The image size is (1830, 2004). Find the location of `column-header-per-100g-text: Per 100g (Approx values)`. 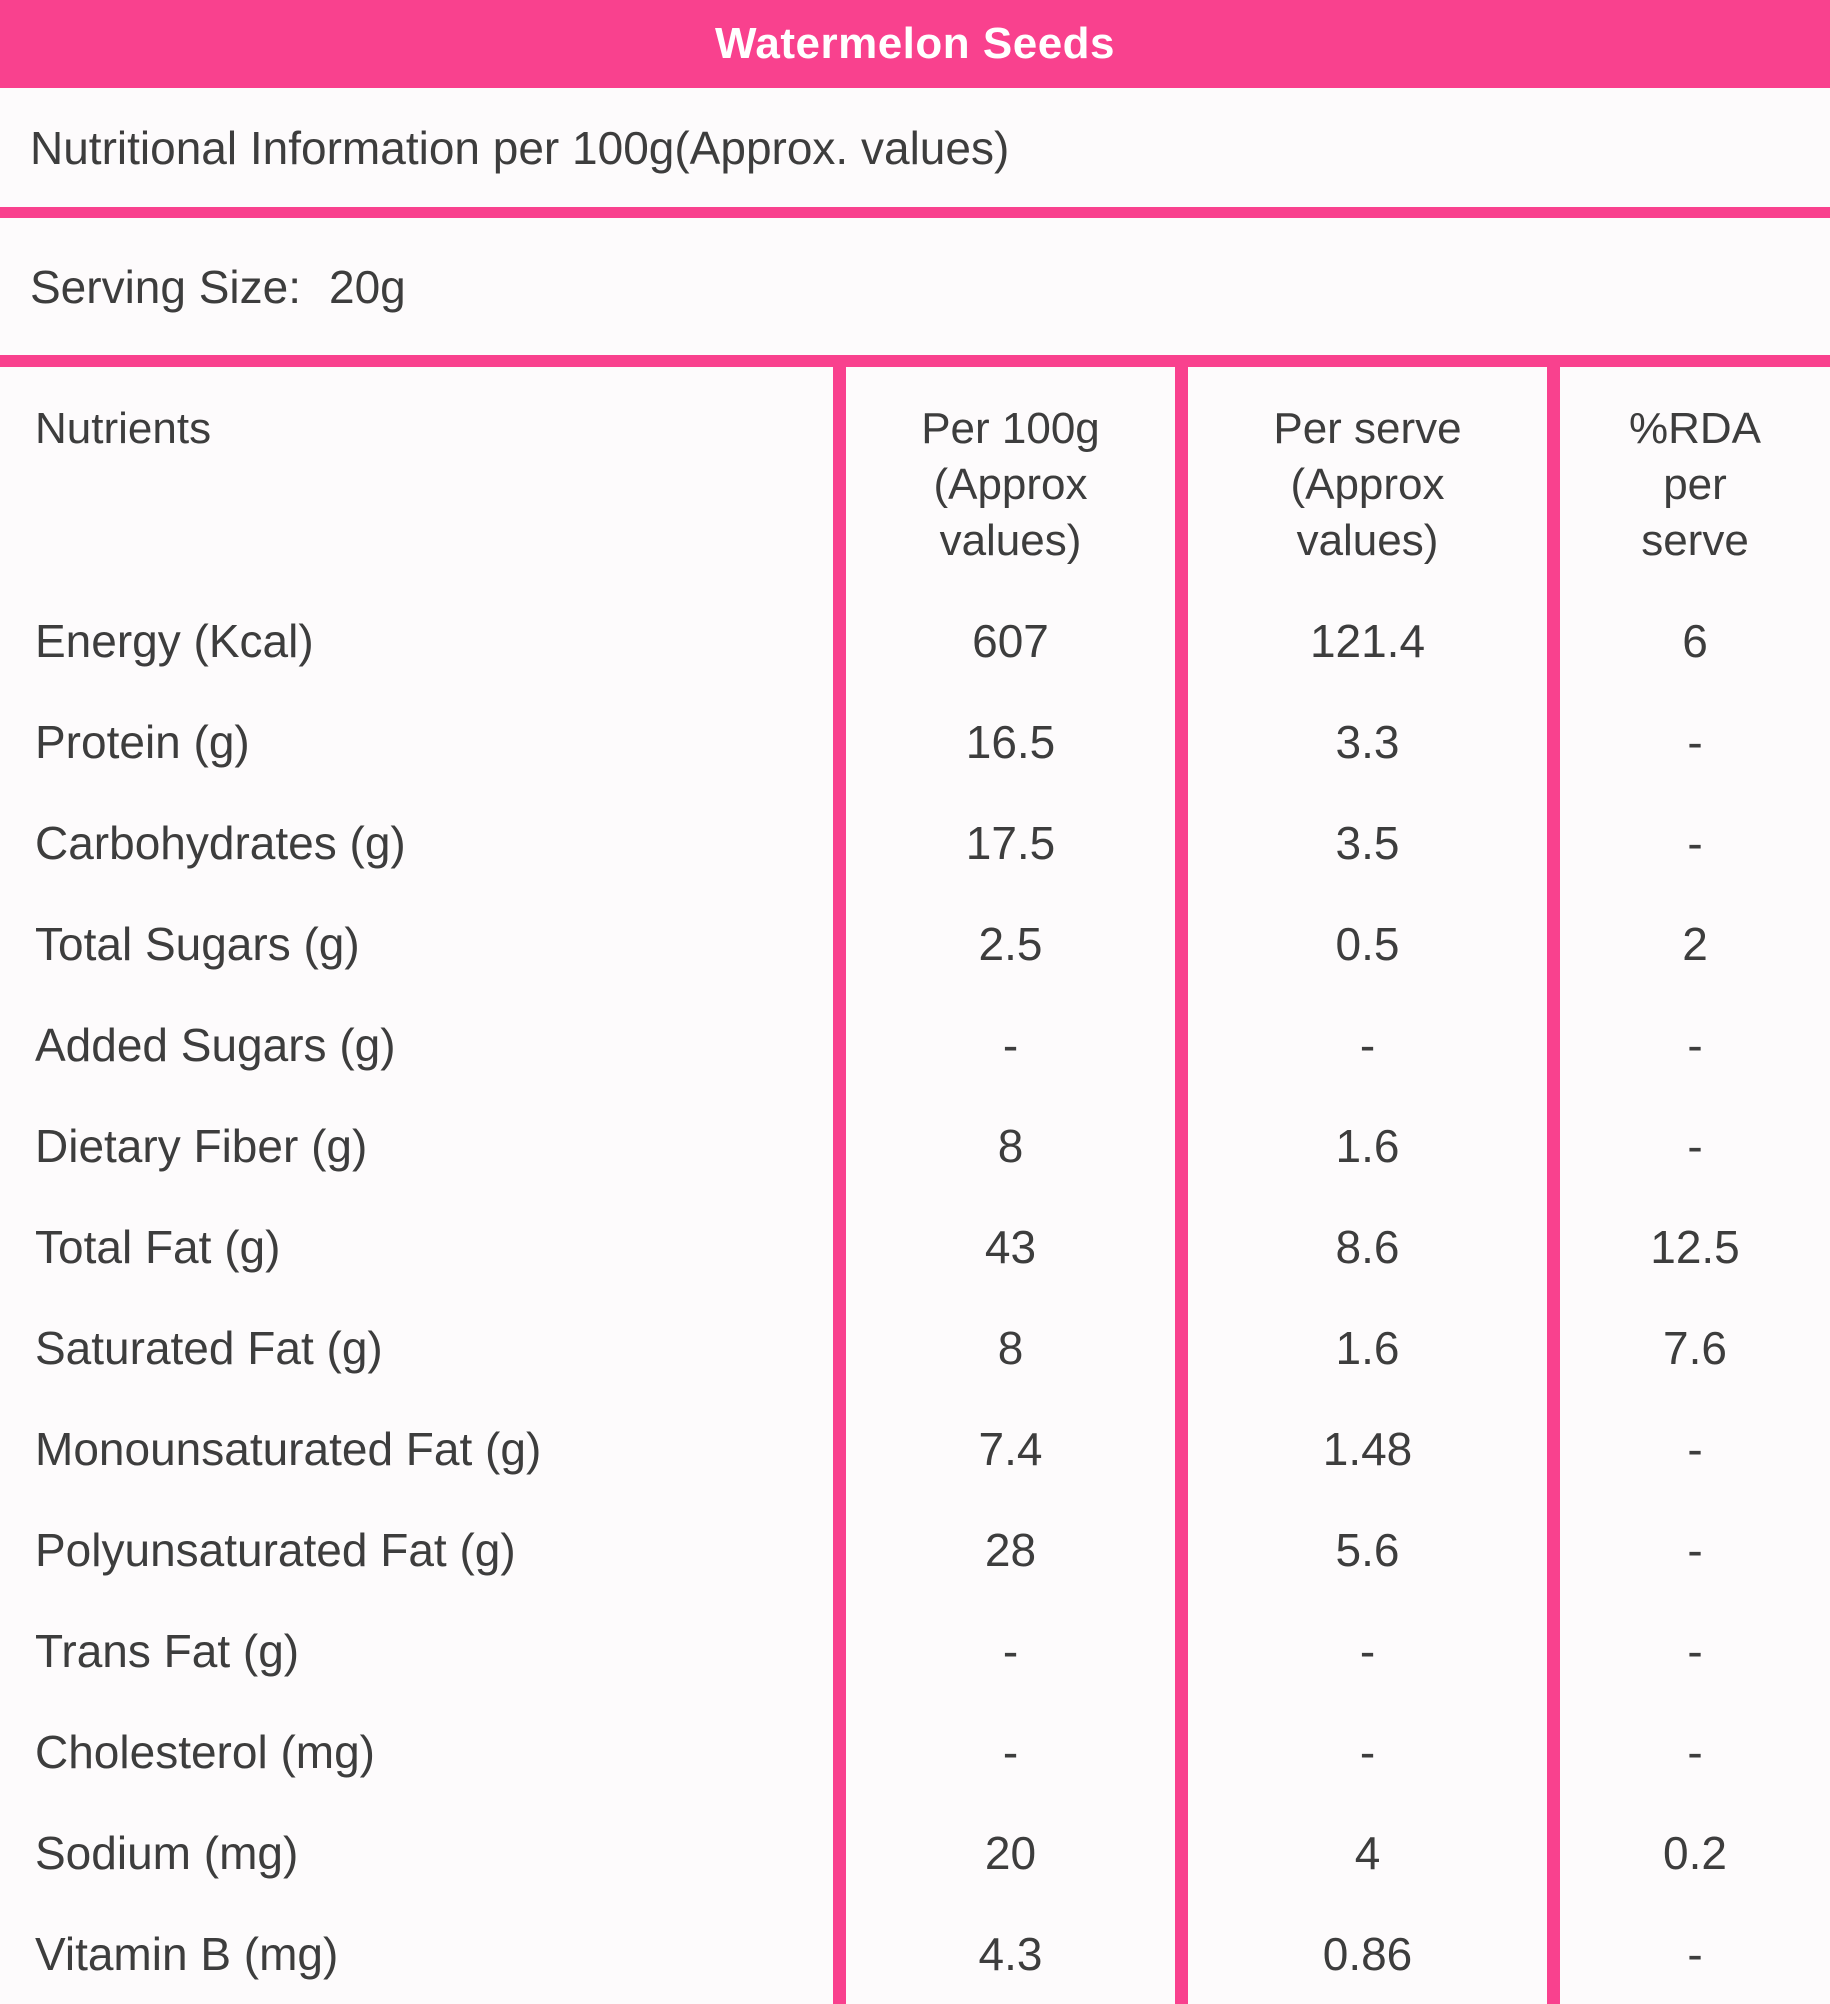

column-header-per-100g-text: Per 100g (Approx values) is located at coordinates (1010, 485).